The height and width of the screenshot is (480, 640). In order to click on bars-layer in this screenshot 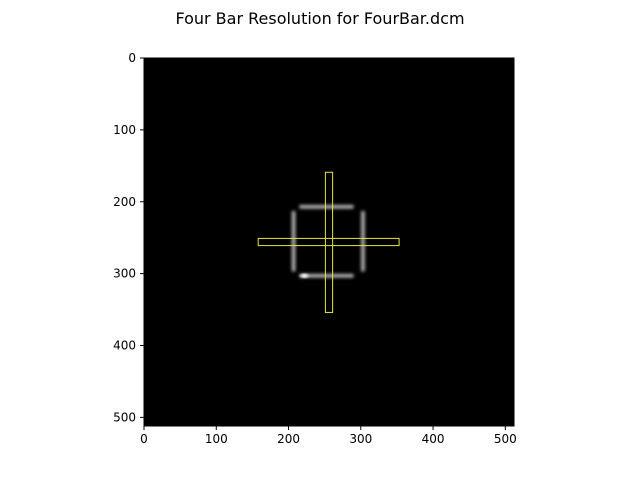, I will do `click(328, 241)`.